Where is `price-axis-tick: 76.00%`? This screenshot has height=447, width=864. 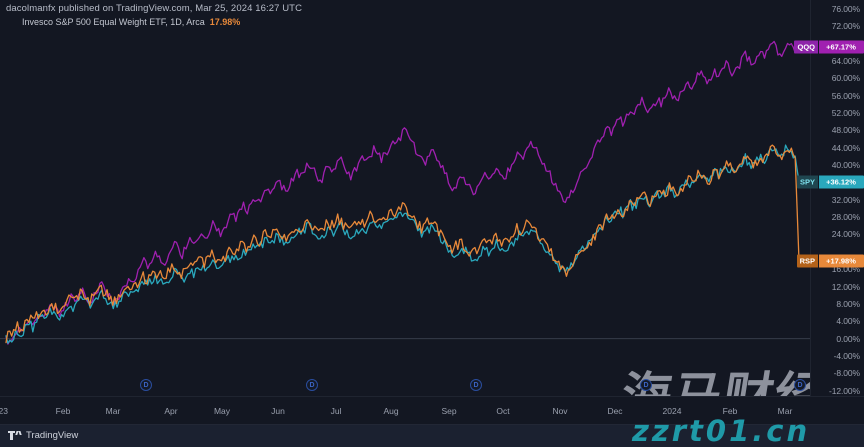
price-axis-tick: 76.00% is located at coordinates (845, 8).